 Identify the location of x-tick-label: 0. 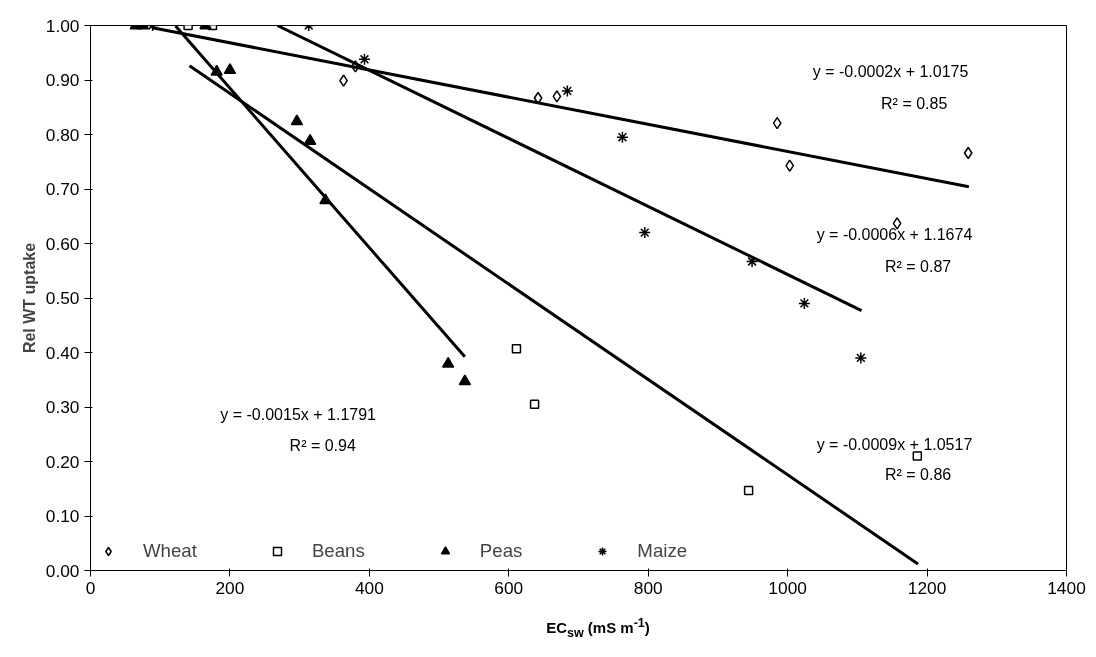
(90, 587).